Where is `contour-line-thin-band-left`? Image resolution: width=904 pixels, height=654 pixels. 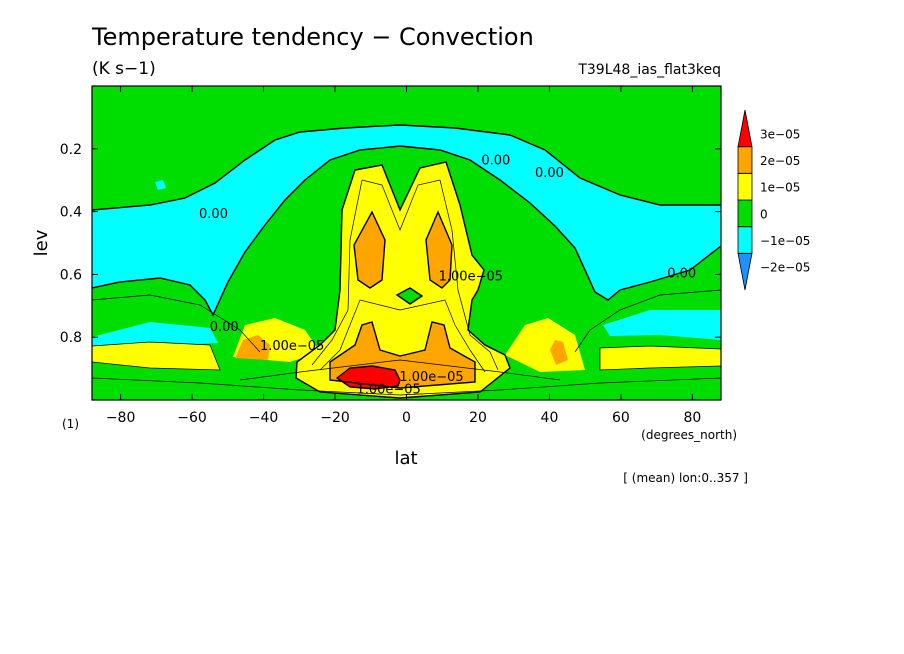
contour-line-thin-band-left is located at coordinates (156, 356).